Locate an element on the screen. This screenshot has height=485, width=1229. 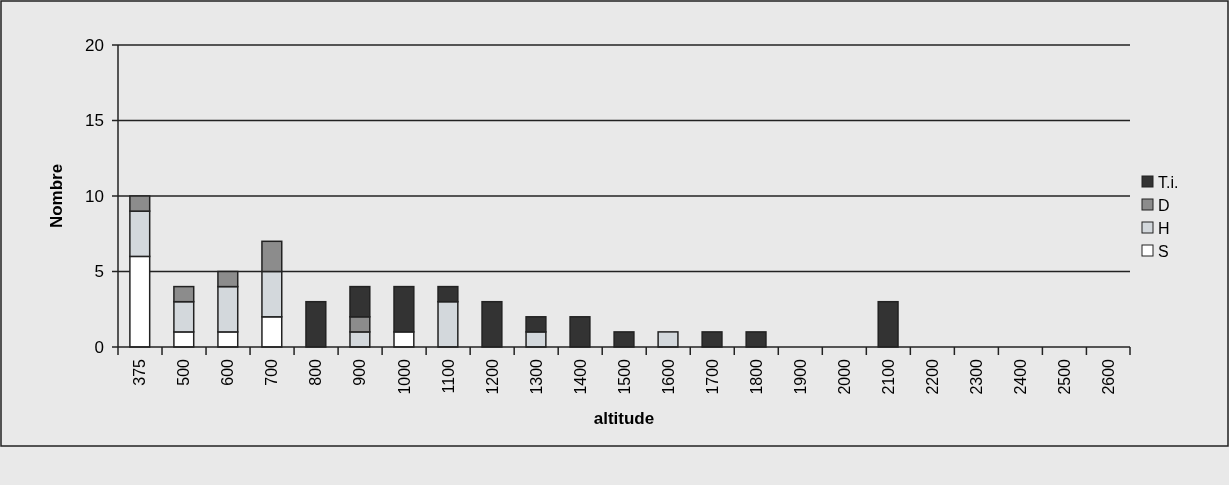
x-tick-label: 1000 is located at coordinates (404, 376).